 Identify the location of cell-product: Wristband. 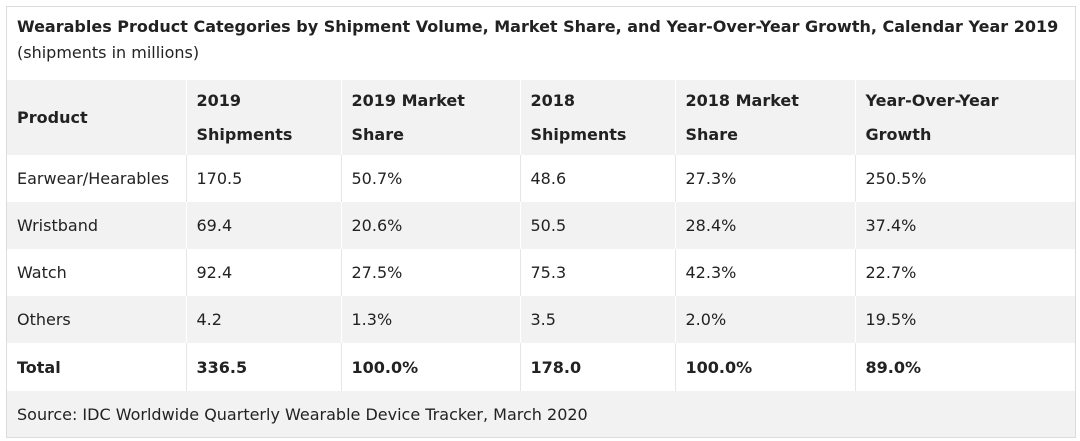
(97, 225).